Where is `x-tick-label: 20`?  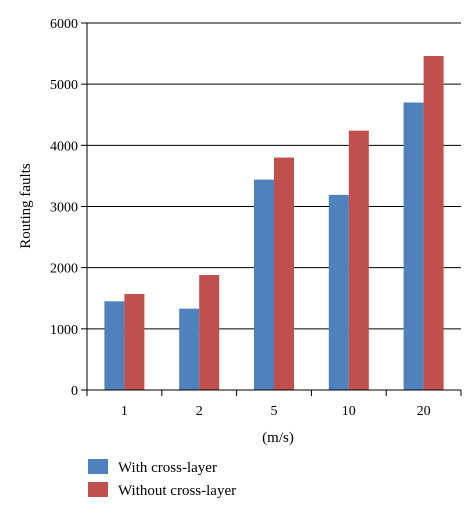
x-tick-label: 20 is located at coordinates (424, 411).